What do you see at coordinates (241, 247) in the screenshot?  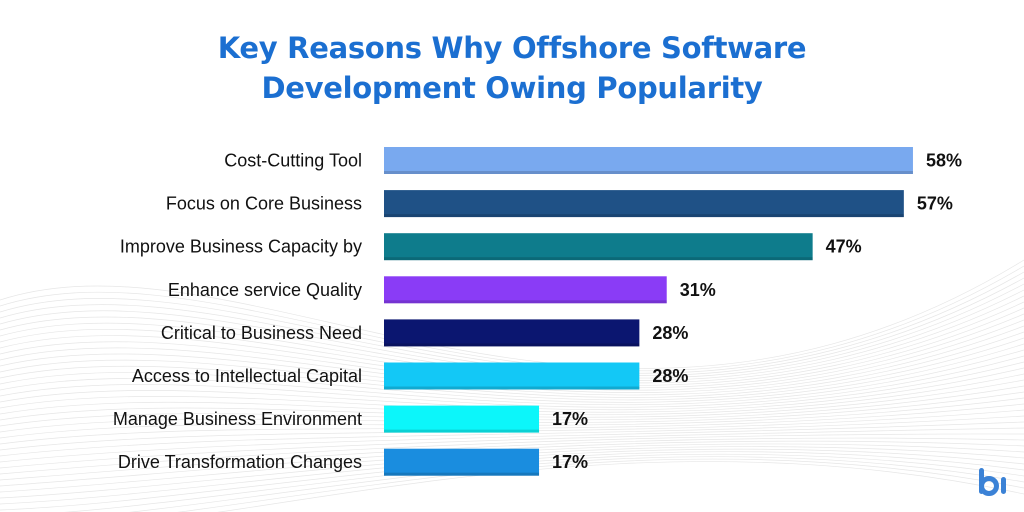 I see `category-label: Improve Business Capacity by` at bounding box center [241, 247].